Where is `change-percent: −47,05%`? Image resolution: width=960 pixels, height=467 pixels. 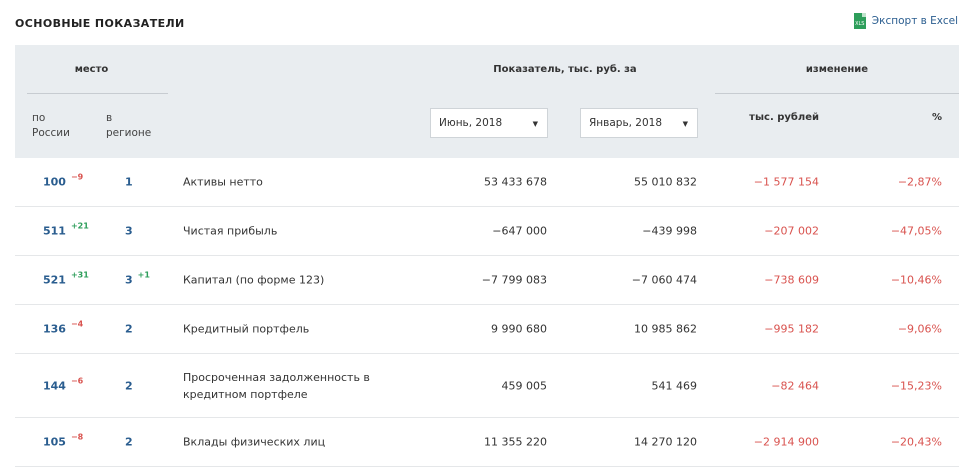
change-percent: −47,05% is located at coordinates (916, 231).